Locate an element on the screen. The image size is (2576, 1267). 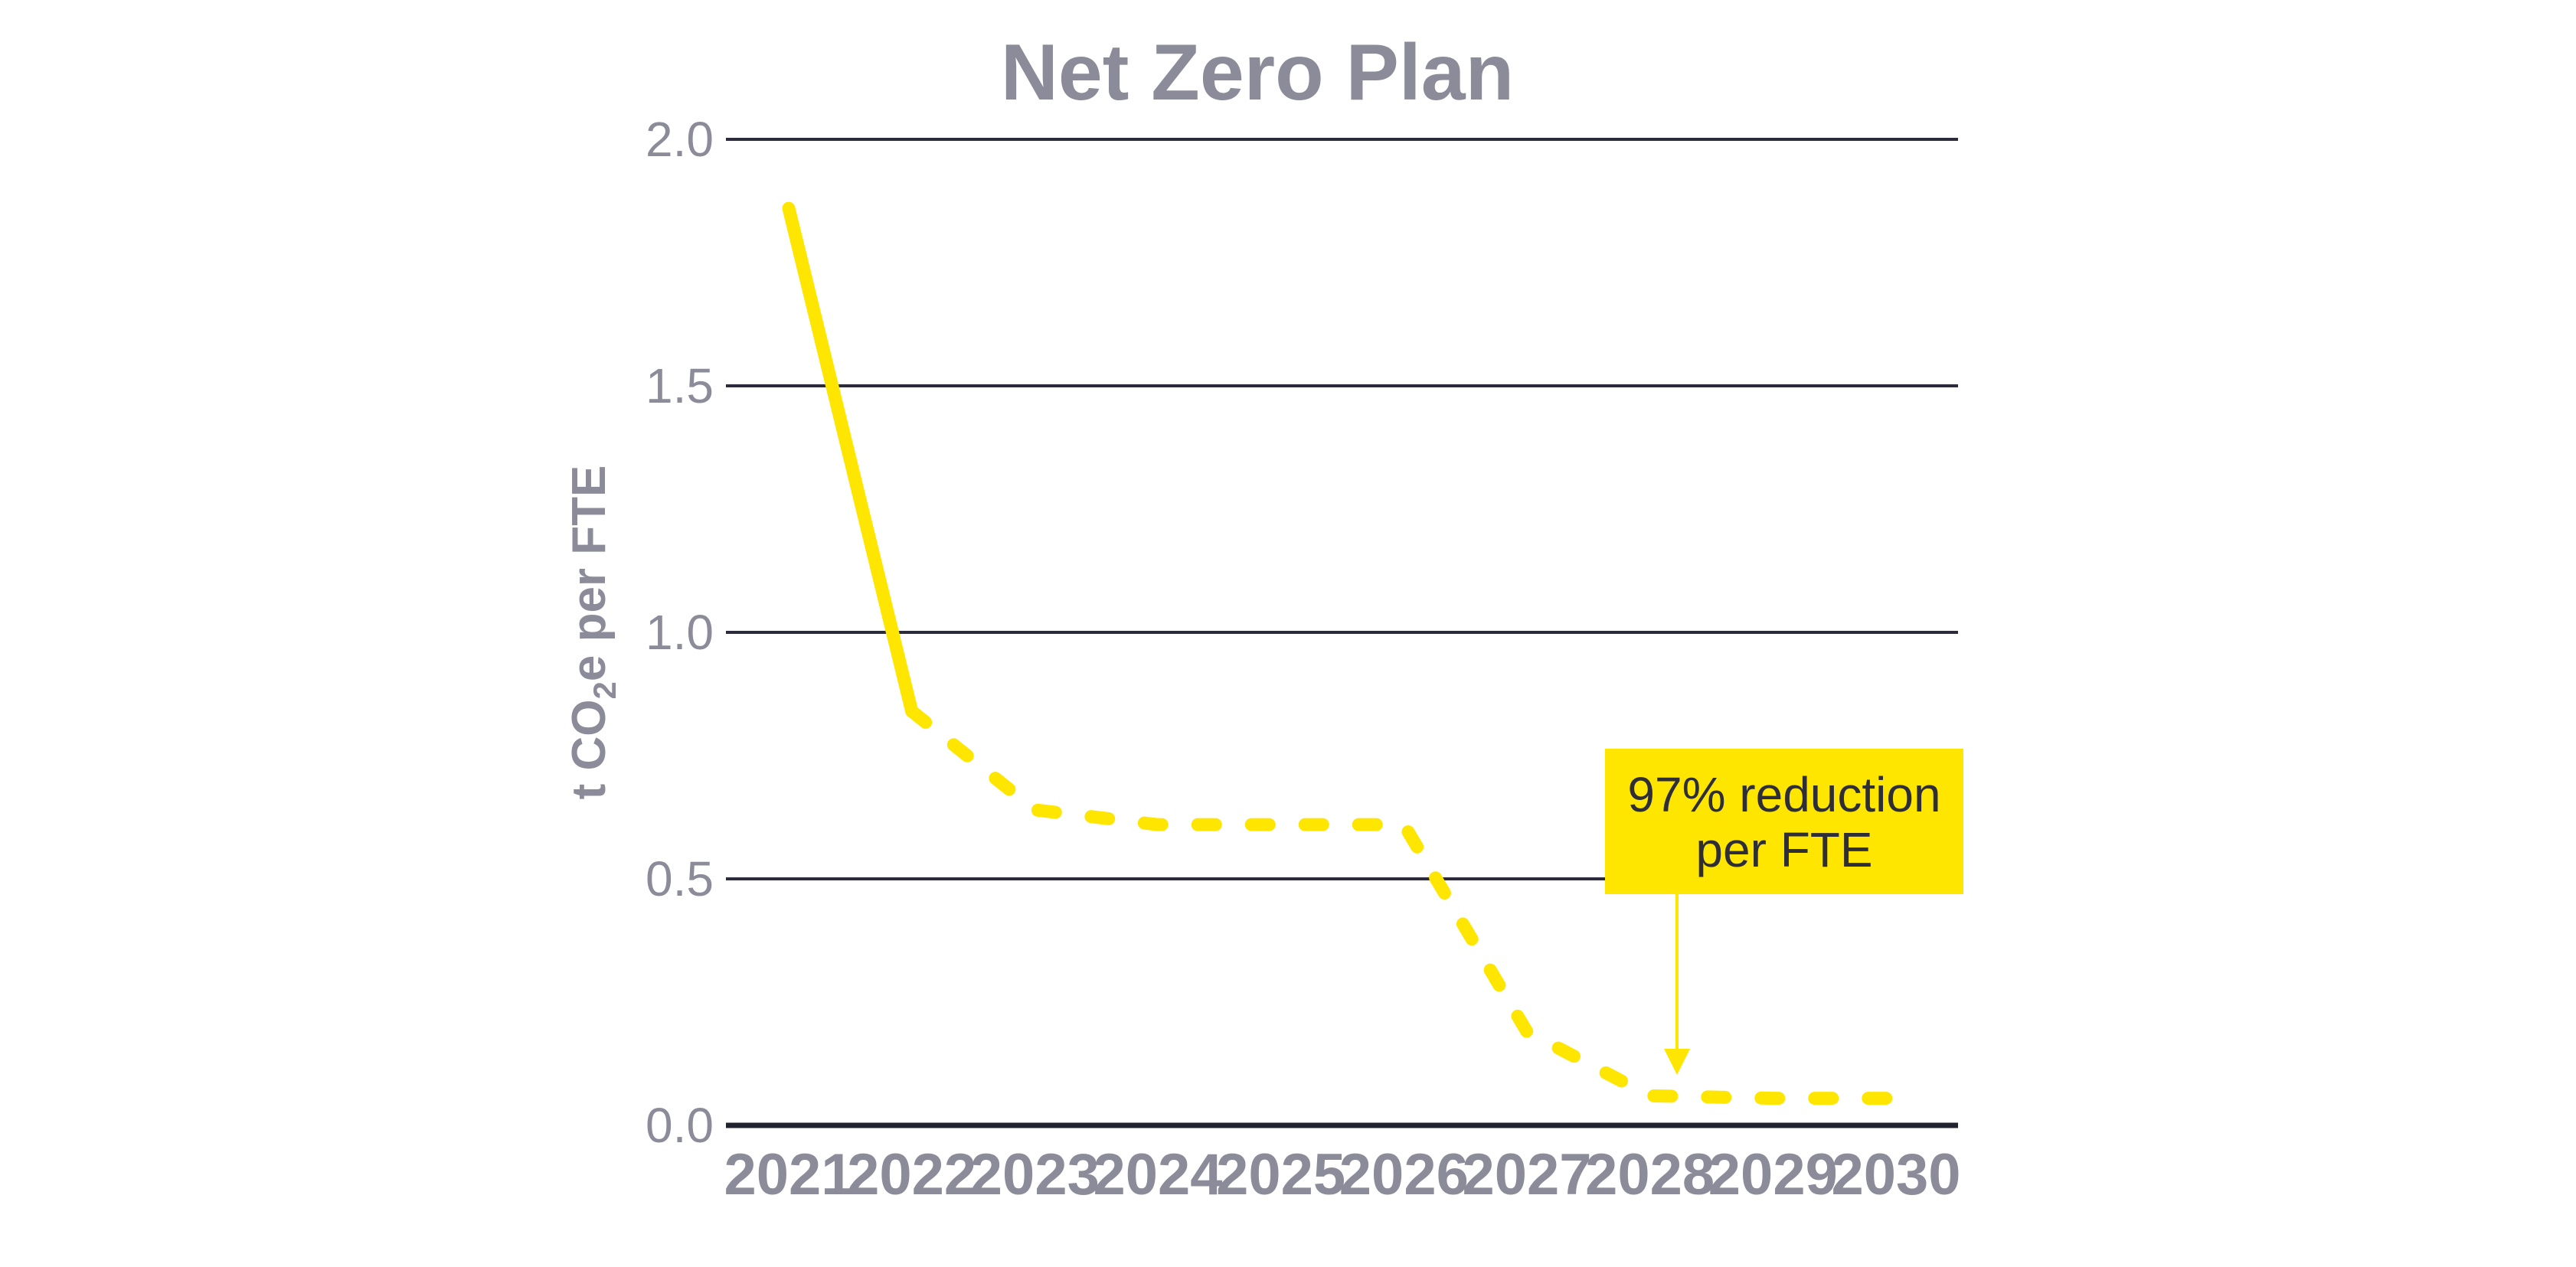
x-tick-label-2021: 2021 is located at coordinates (788, 1174).